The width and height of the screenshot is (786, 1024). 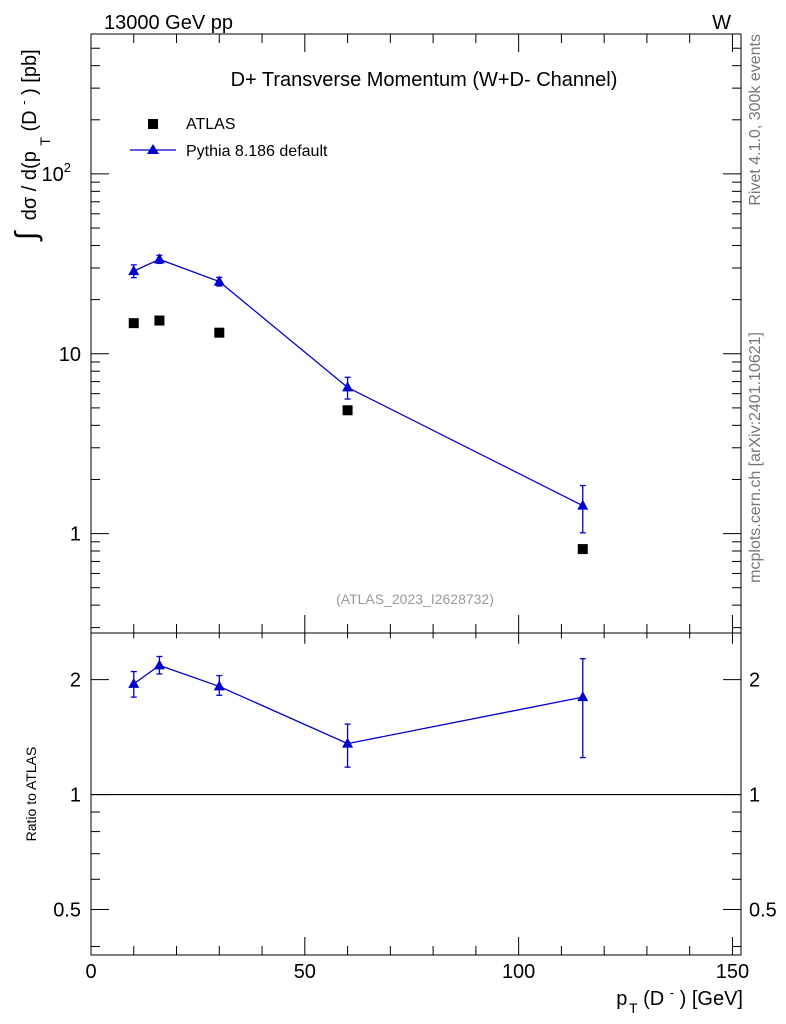 I want to click on svg-text:∫ dσ / d(p T: ∫ dσ / d(p T (D - ) [pb], so click(x=32, y=145).